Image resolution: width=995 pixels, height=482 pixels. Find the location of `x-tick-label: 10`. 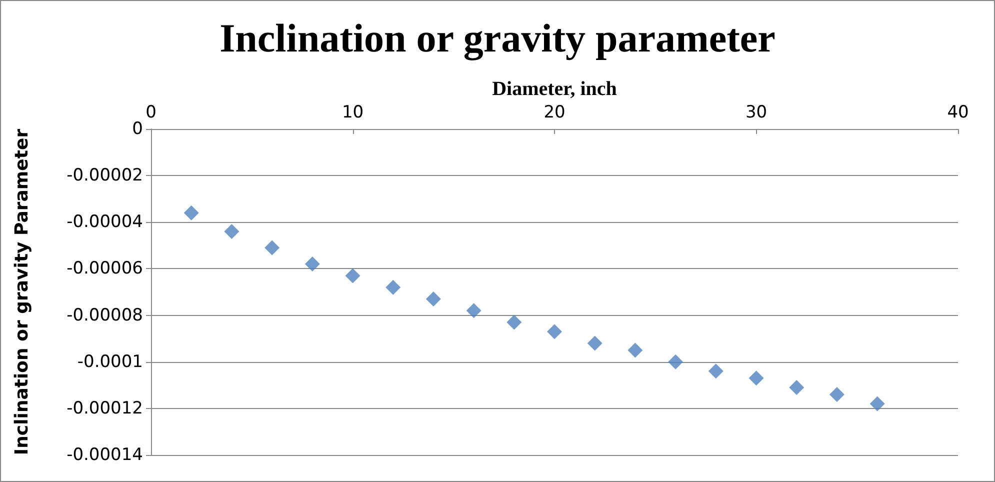

x-tick-label: 10 is located at coordinates (353, 112).